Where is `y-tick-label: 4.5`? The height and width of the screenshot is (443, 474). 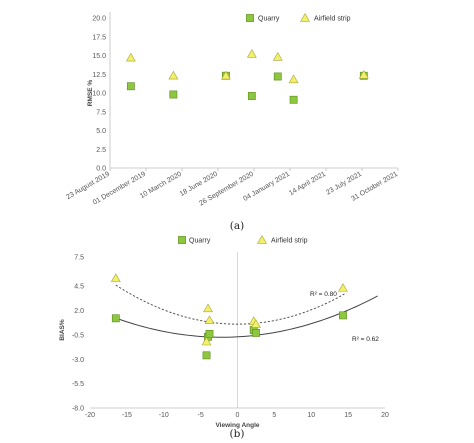 y-tick-label: 4.5 is located at coordinates (79, 287).